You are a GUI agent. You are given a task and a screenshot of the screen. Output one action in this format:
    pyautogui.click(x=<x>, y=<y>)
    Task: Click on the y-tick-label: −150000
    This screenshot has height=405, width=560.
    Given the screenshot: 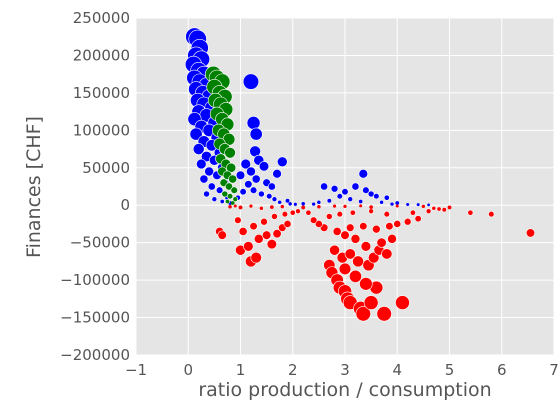 What is the action you would take?
    pyautogui.click(x=95, y=318)
    